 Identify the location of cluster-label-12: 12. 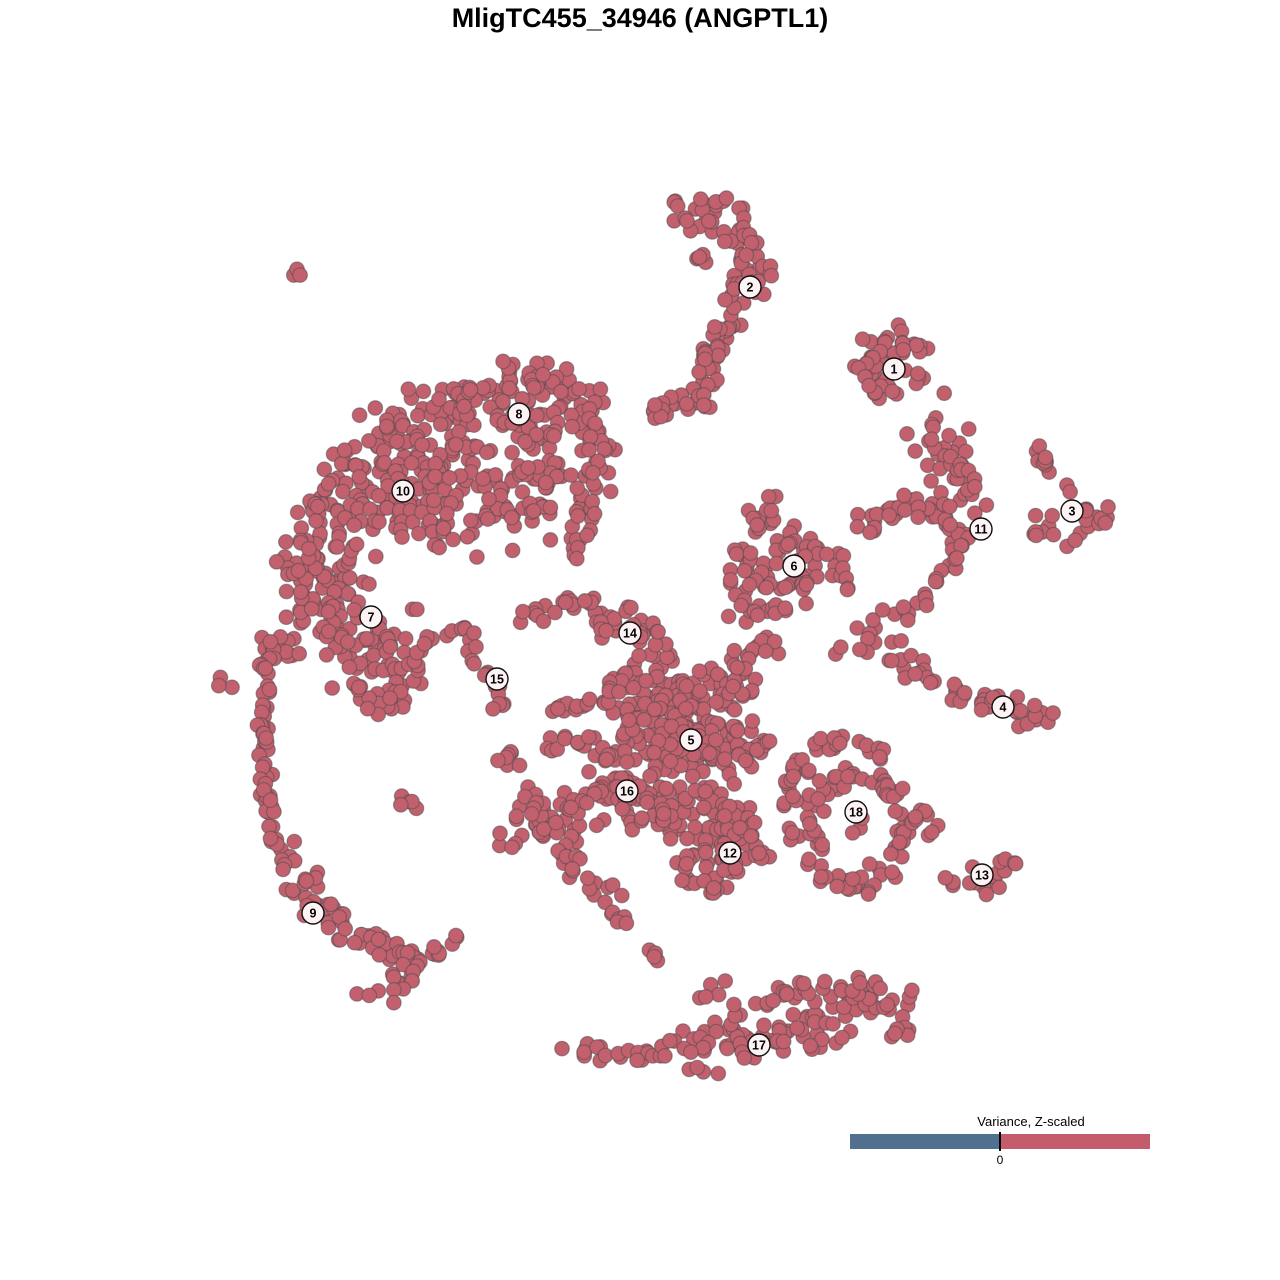
(730, 853).